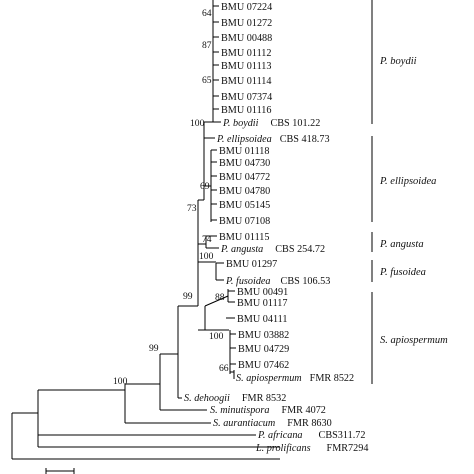 This screenshot has width=474, height=474. I want to click on taxon-label: P. fusoidea CBS 106.53, so click(277, 281).